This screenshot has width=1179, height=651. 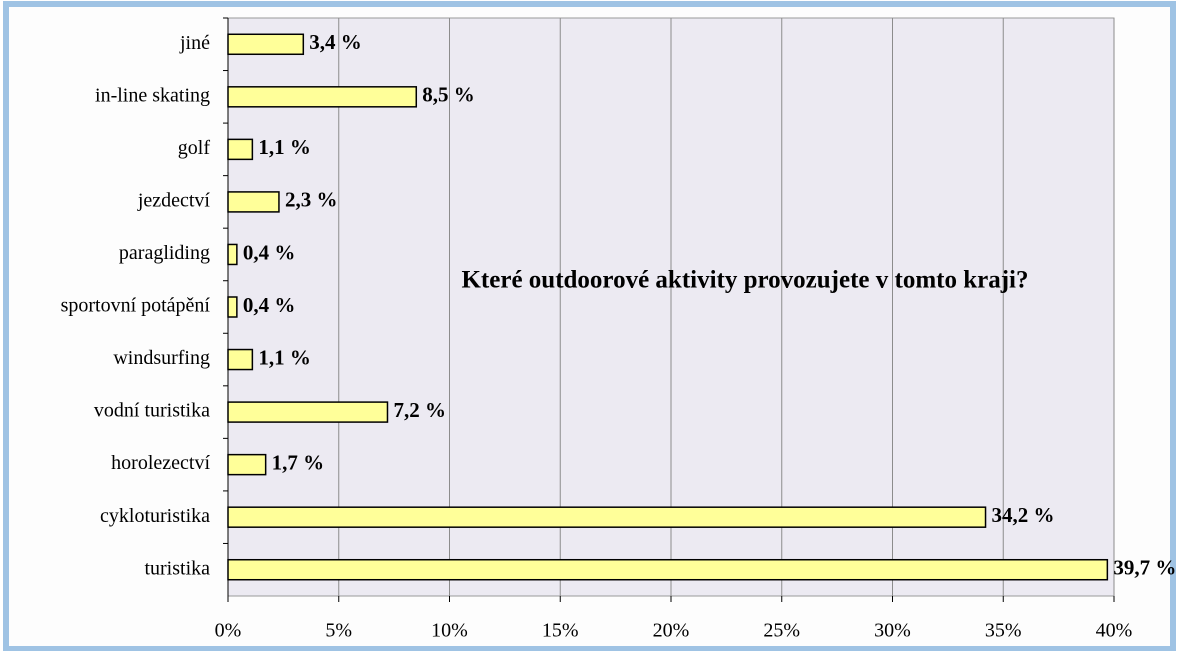 What do you see at coordinates (1003, 631) in the screenshot?
I see `x-tick-label: 35%` at bounding box center [1003, 631].